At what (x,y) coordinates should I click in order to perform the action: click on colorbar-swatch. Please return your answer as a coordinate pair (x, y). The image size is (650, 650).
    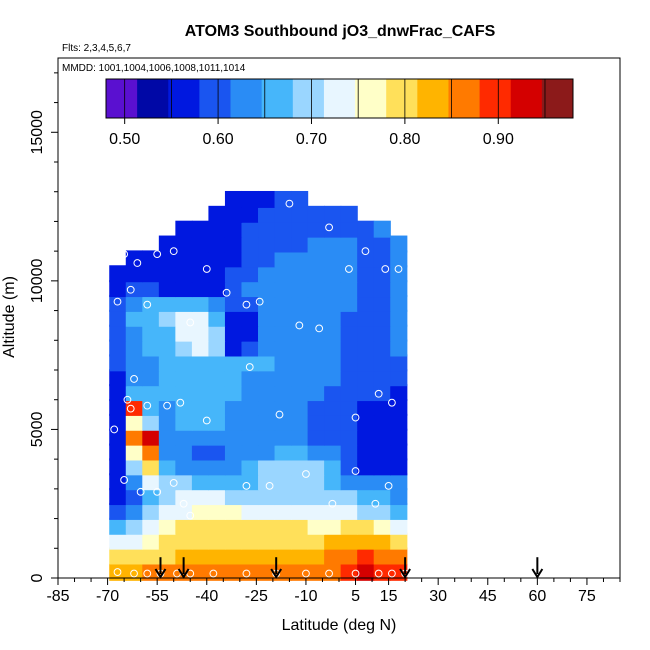
    Looking at the image, I should click on (184, 98).